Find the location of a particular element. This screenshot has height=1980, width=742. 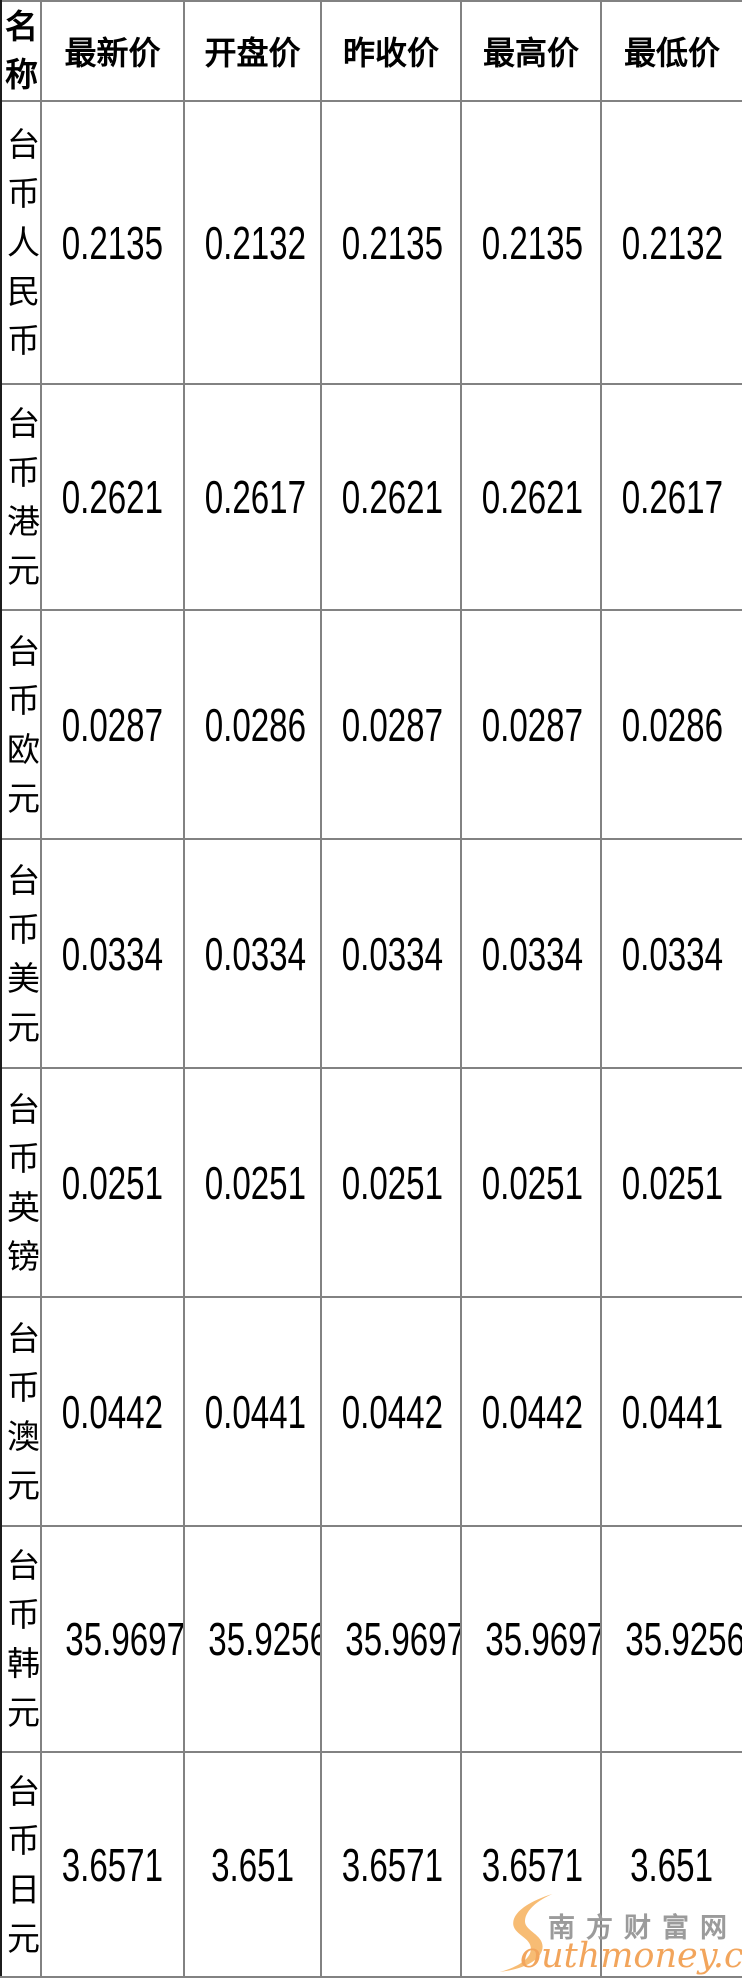

price-cell-high: 35.9697 is located at coordinates (531, 1639).